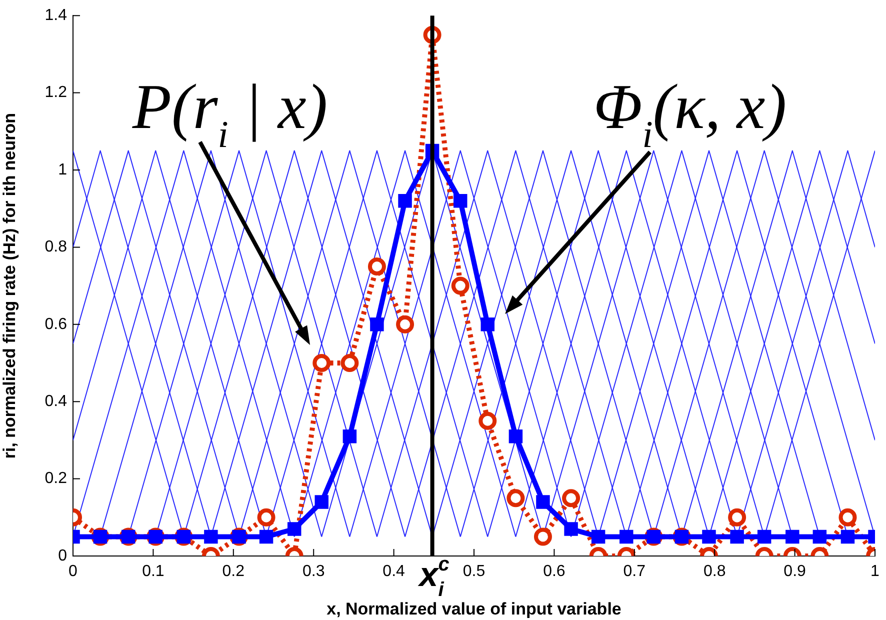  I want to click on x-tick-label: 0.6, so click(554, 571).